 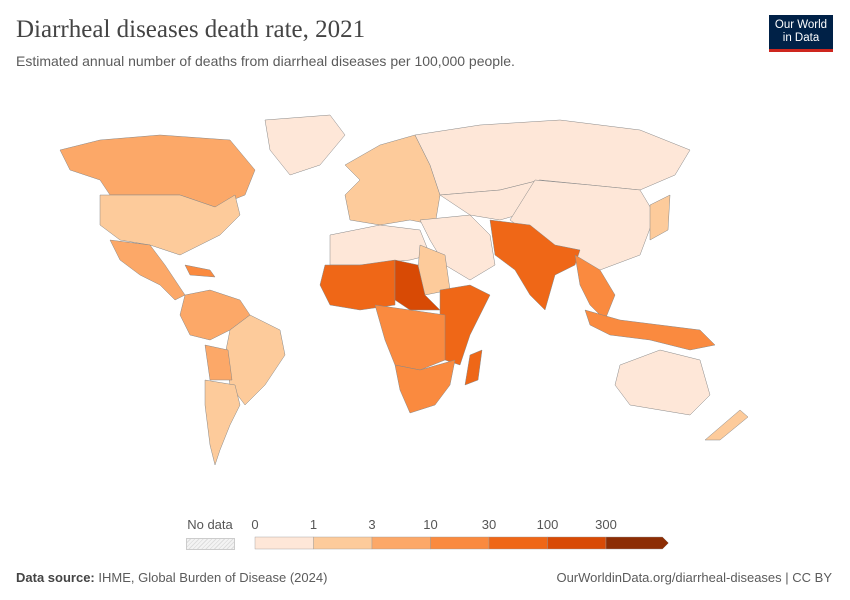 What do you see at coordinates (55, 577) in the screenshot?
I see `source-label: Data source:` at bounding box center [55, 577].